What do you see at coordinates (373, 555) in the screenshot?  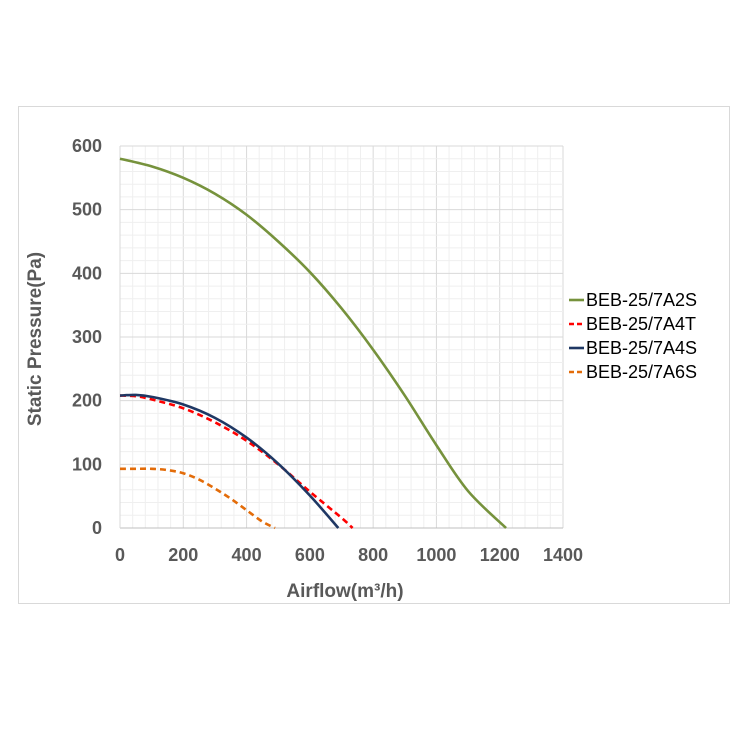 I see `x-tick-label: 800` at bounding box center [373, 555].